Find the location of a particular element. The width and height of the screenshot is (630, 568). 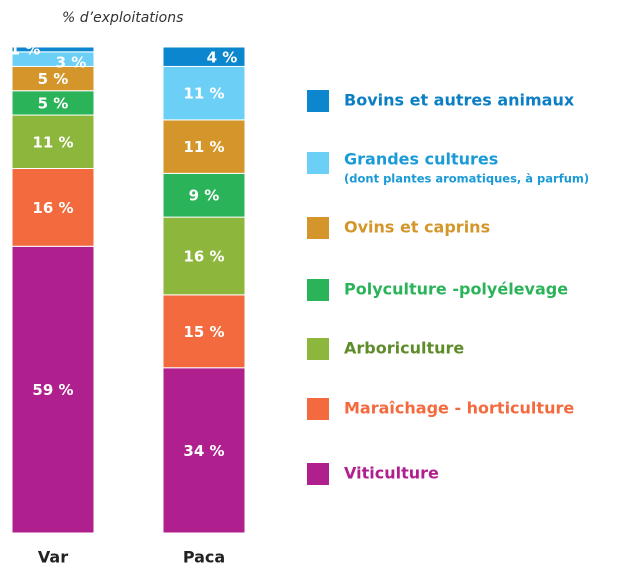

value-label: 1 % is located at coordinates (25, 50).